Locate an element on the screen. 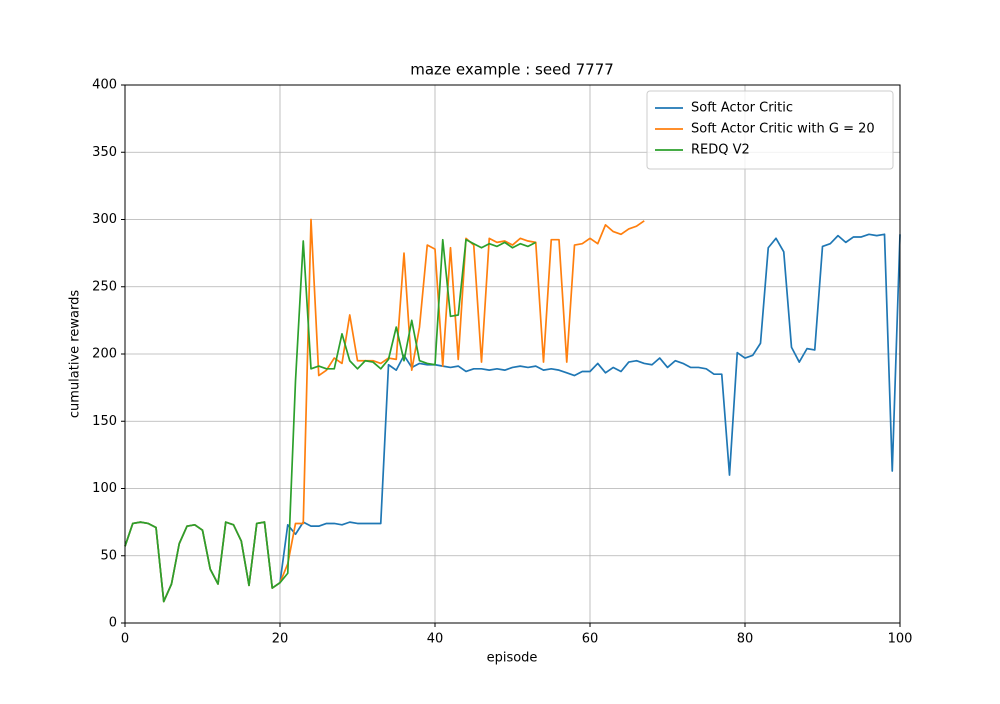 The height and width of the screenshot is (704, 1000). x-tick-label: 100 is located at coordinates (900, 639).